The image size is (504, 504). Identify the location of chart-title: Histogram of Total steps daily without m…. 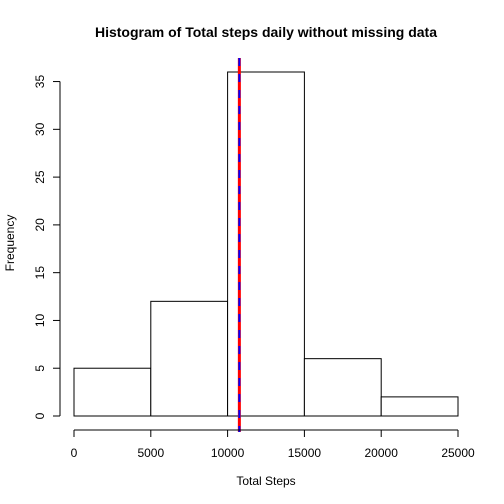
(266, 32).